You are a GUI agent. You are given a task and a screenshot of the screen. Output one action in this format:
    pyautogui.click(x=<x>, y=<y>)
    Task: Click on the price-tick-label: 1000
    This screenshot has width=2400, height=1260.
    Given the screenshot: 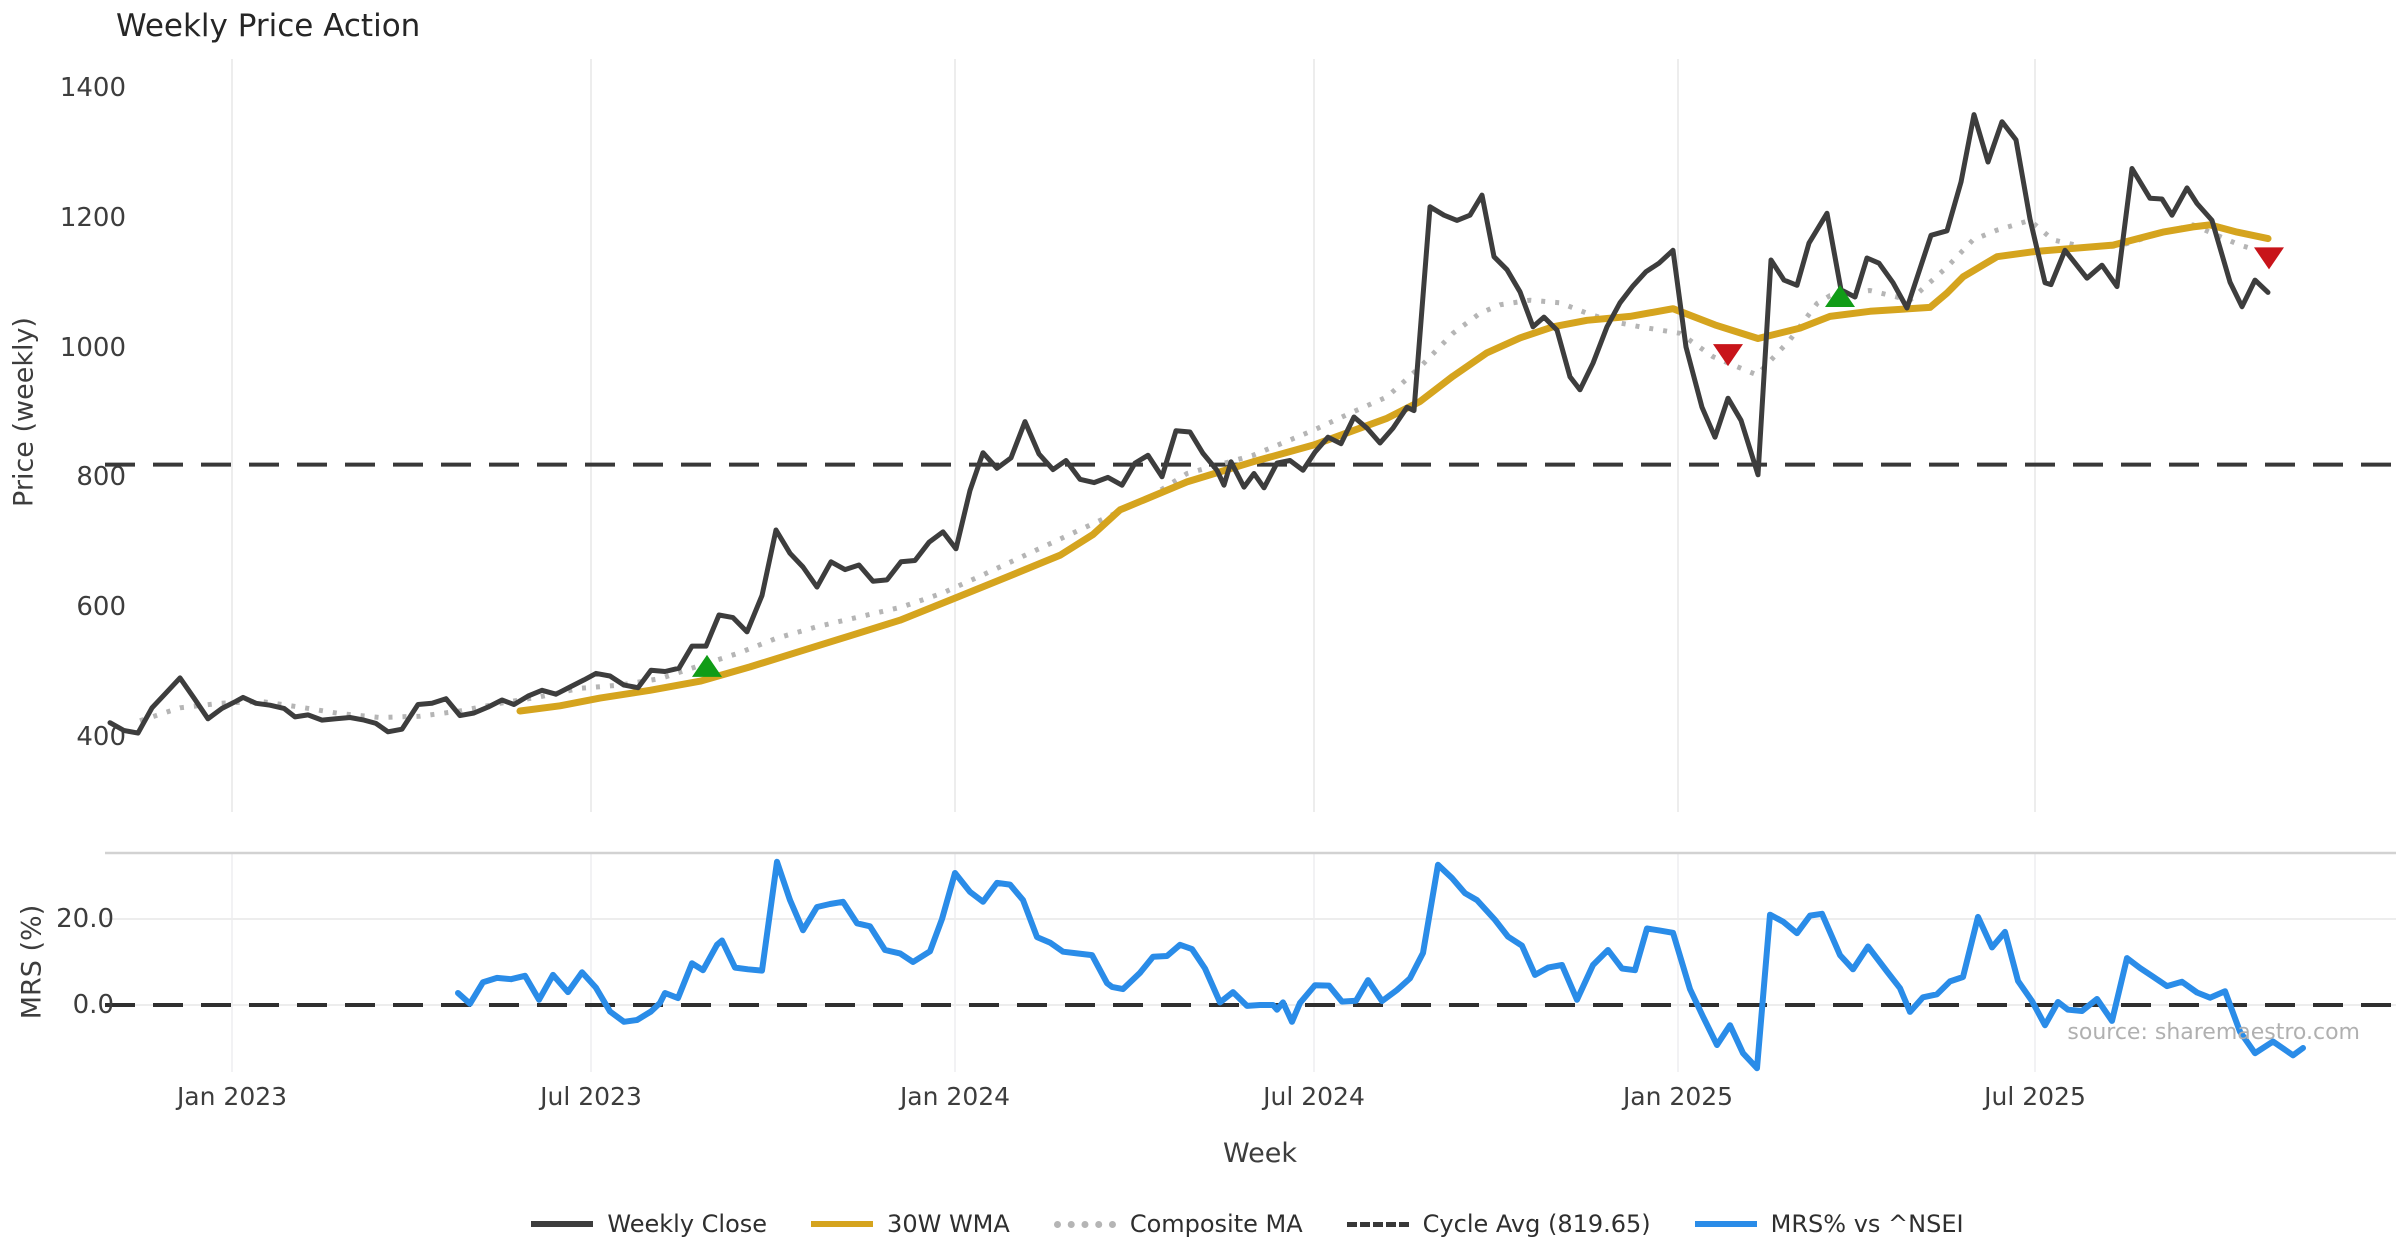 What is the action you would take?
    pyautogui.click(x=92, y=347)
    